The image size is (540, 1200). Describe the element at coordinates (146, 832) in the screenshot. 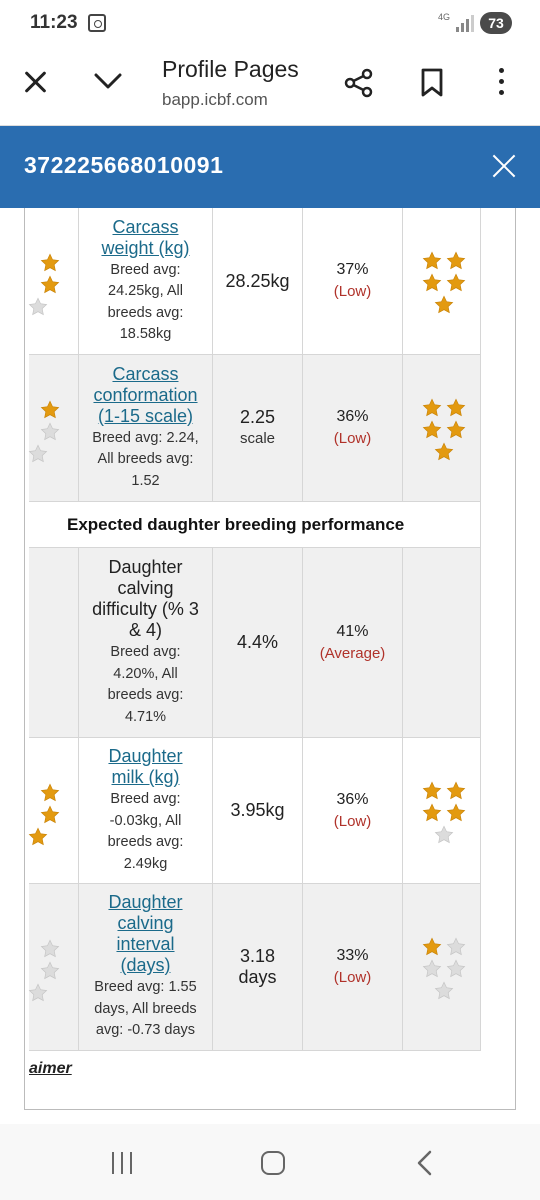

I see `trait-avg: Breed avg: -0.03kg, All breeds avg: 2.49kg` at that location.